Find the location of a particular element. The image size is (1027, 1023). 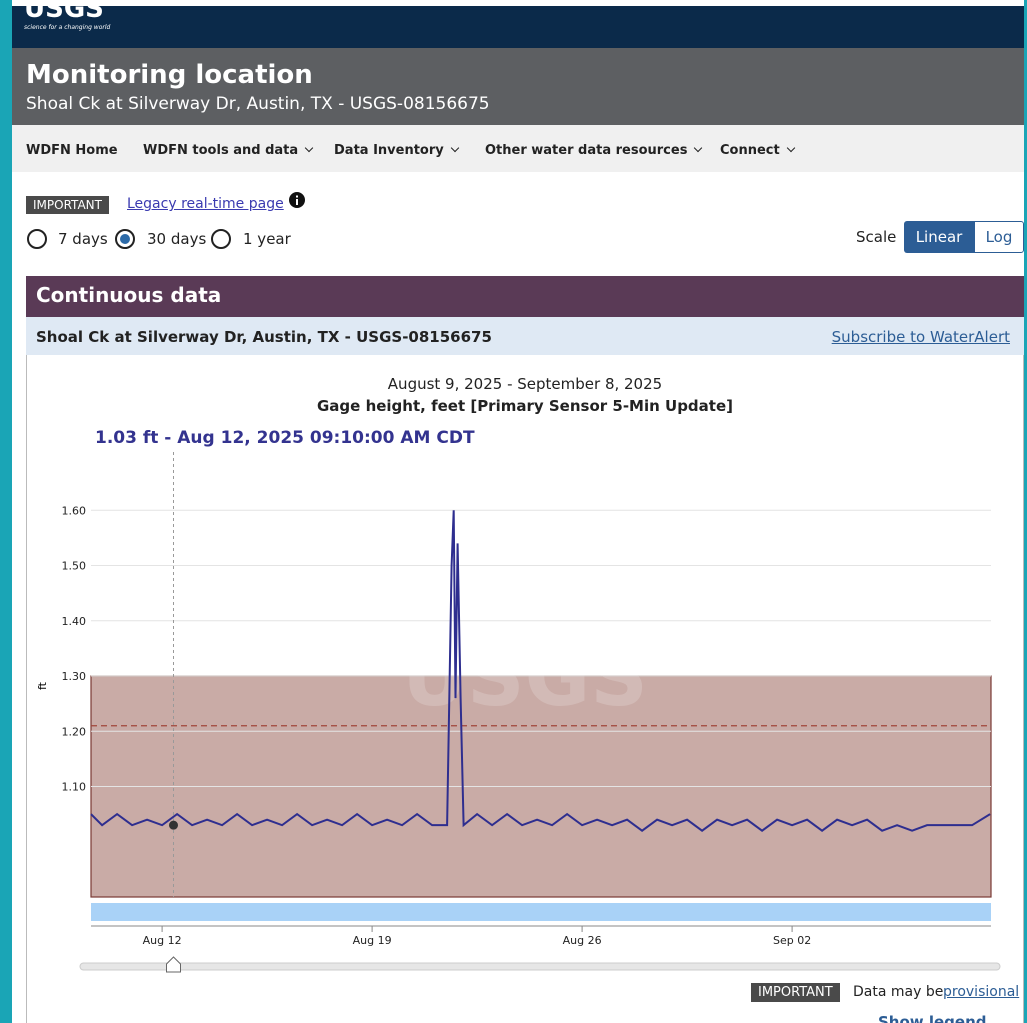

scale-label: Scale is located at coordinates (876, 237).